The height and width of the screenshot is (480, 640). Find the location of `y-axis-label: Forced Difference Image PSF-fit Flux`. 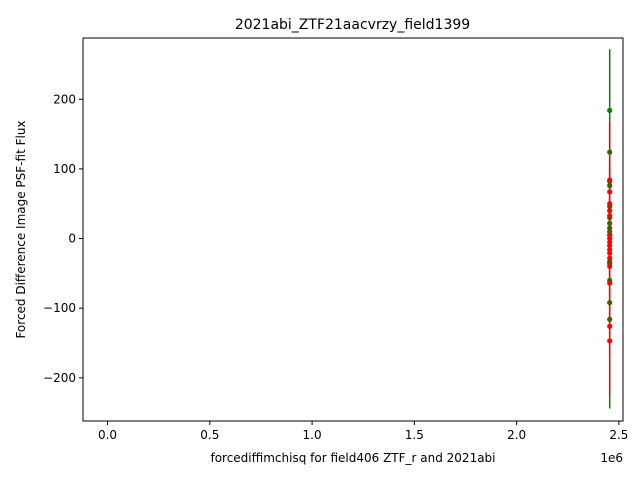

y-axis-label: Forced Difference Image PSF-fit Flux is located at coordinates (21, 229).